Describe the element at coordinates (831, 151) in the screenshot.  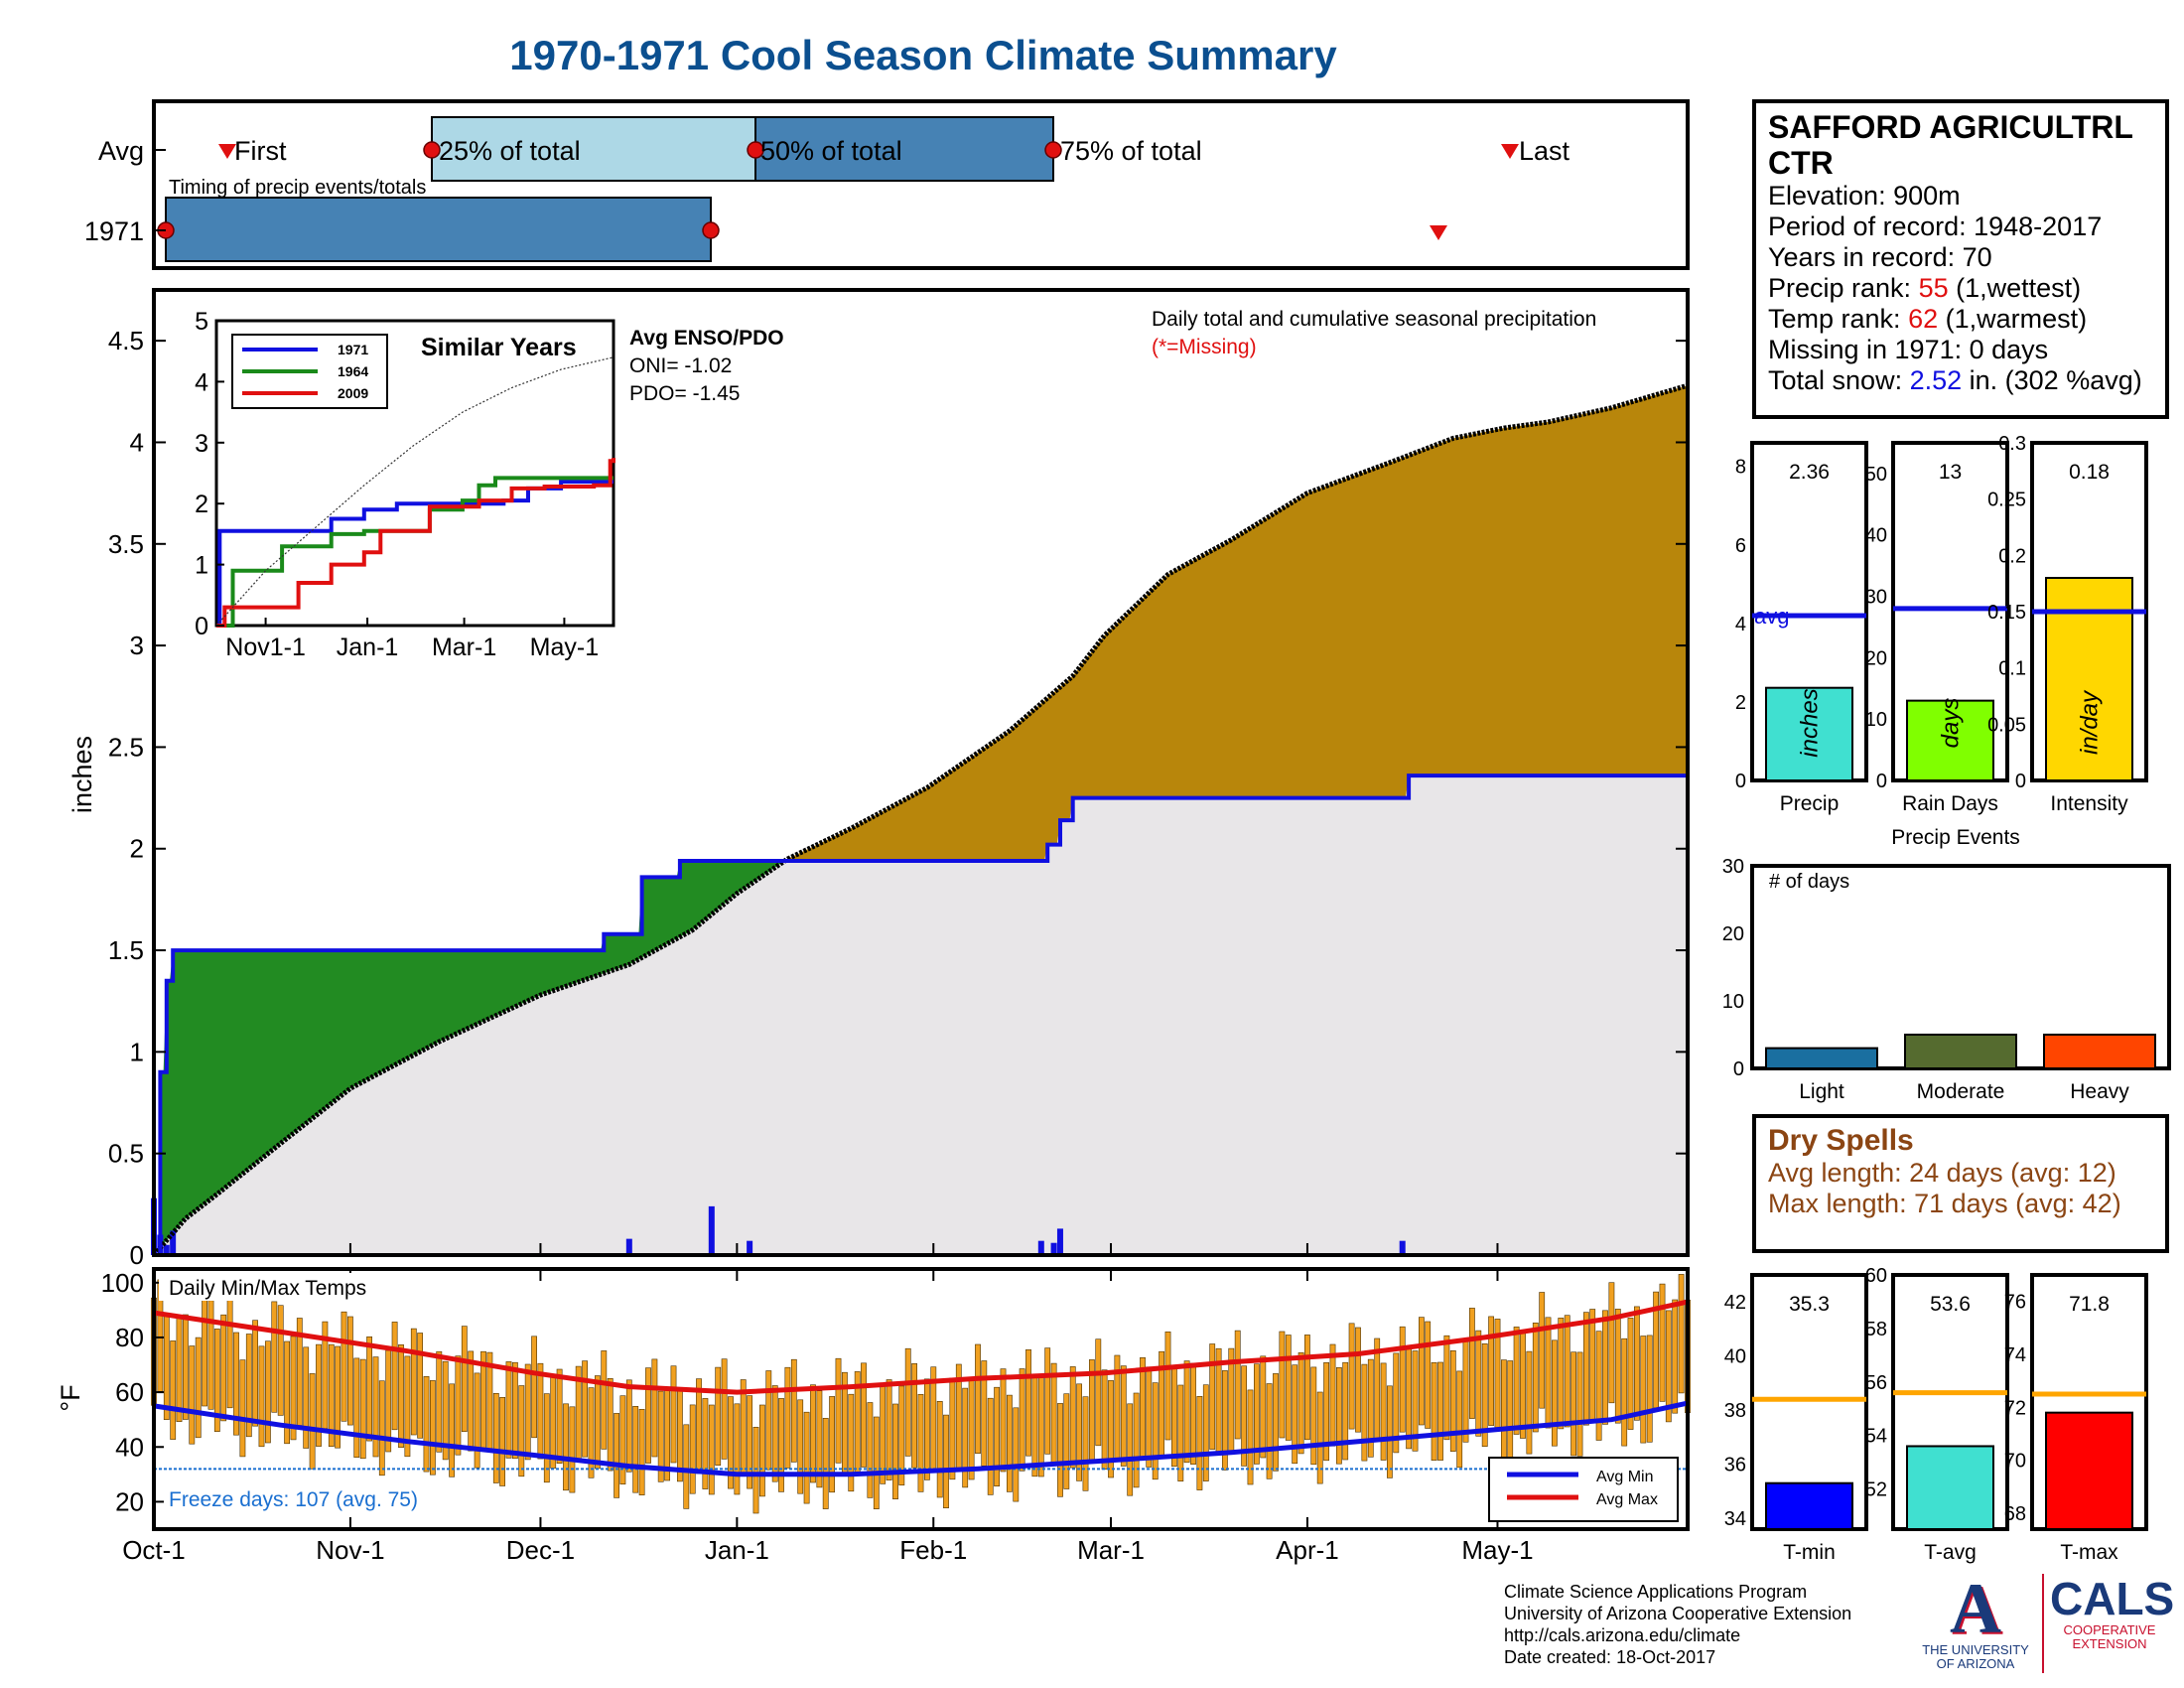
I see `timing-50-label: 50% of total` at that location.